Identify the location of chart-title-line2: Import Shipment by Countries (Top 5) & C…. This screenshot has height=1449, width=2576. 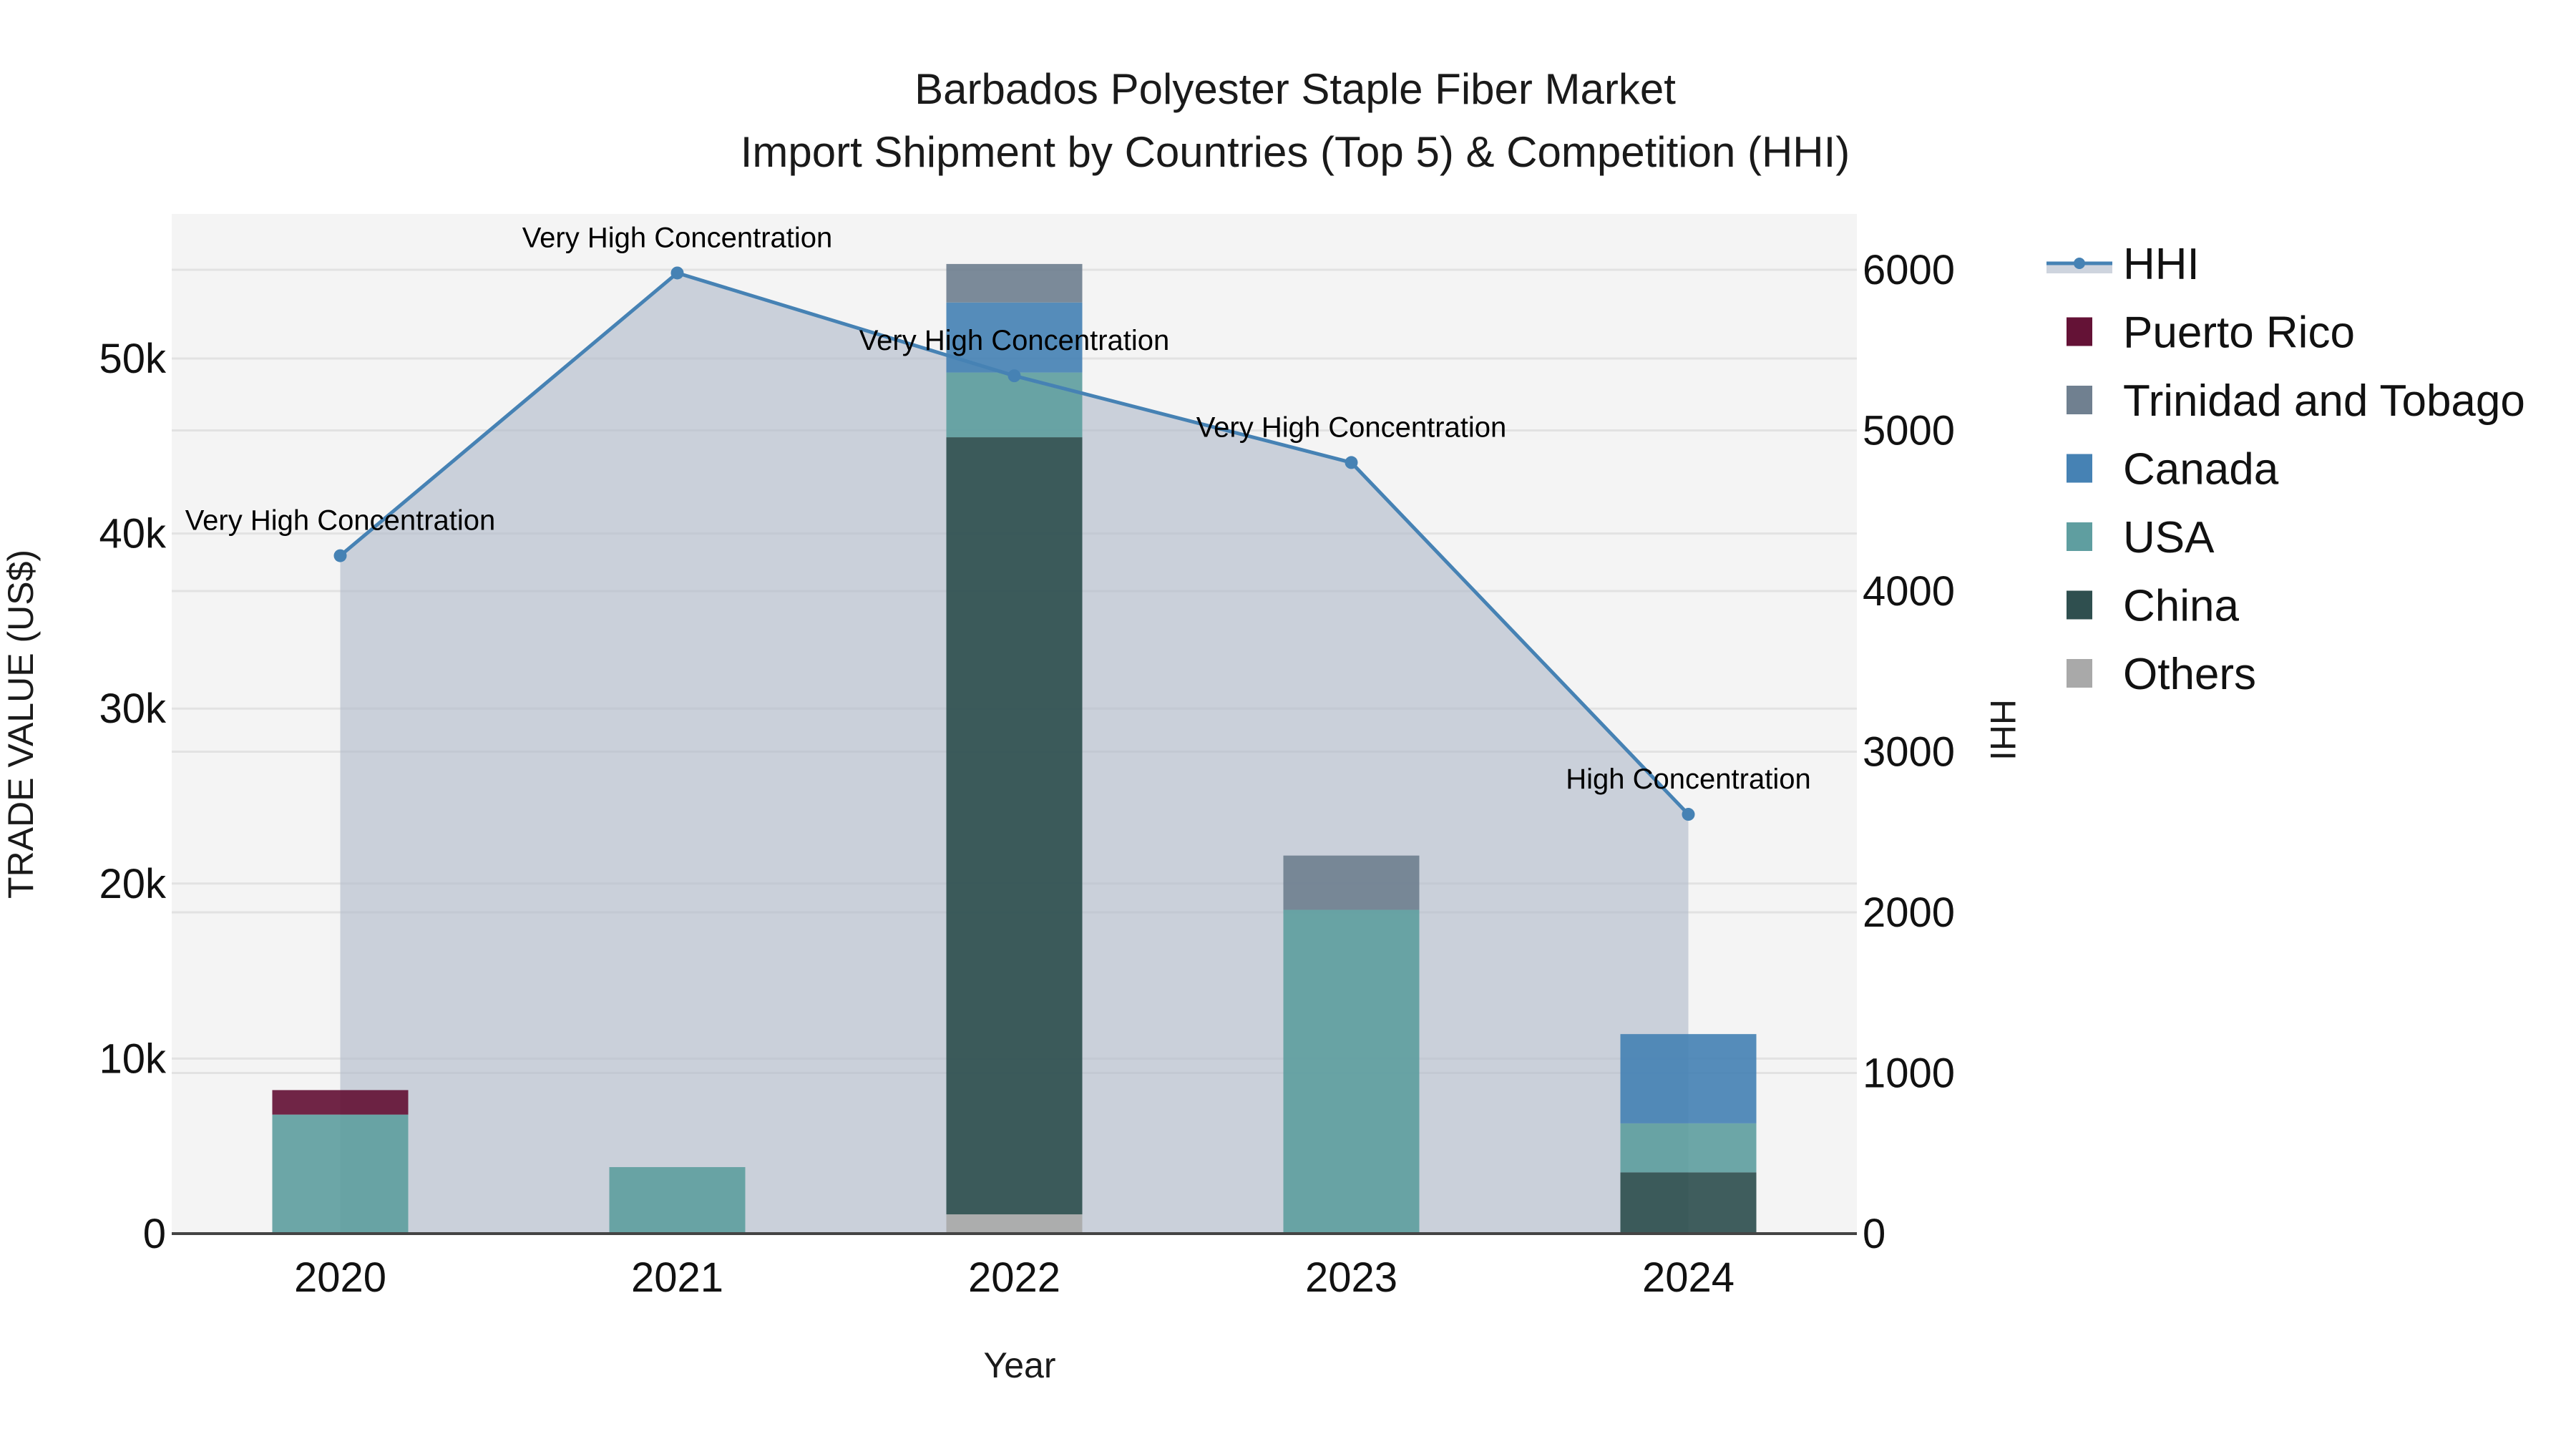
(1295, 152).